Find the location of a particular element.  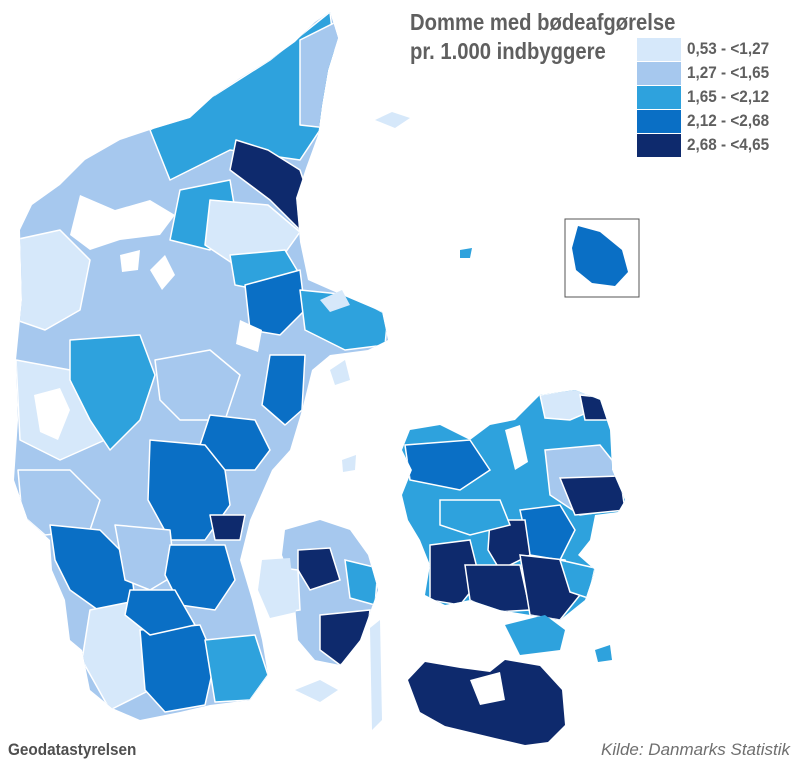

bornholm-inset is located at coordinates (602, 258).